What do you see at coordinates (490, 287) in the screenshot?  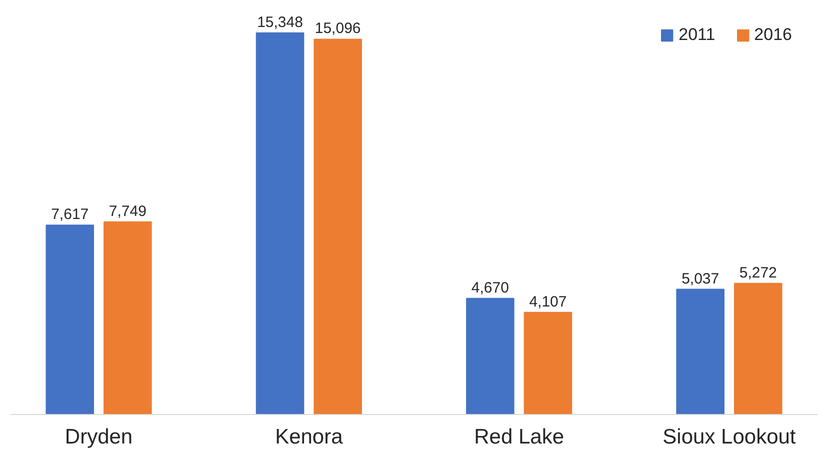 I see `data-label: 4,670` at bounding box center [490, 287].